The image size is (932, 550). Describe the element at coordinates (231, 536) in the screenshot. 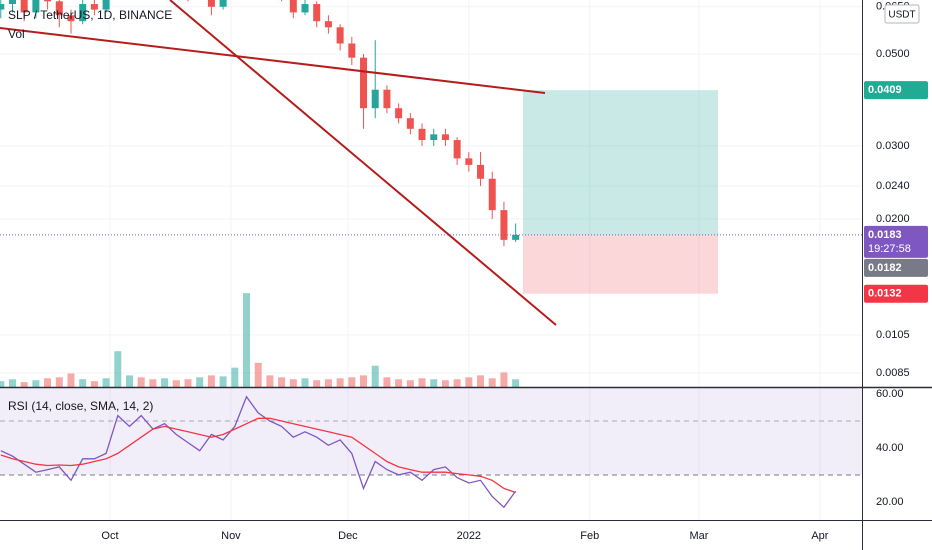

I see `x-tick-label: Nov` at that location.